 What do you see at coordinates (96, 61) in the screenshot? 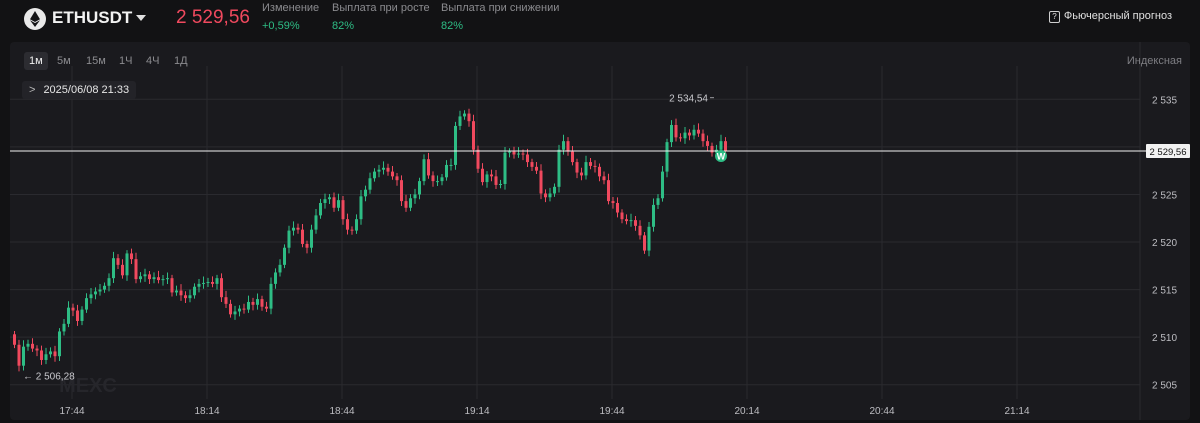
I see `timeframe-3: 15м` at bounding box center [96, 61].